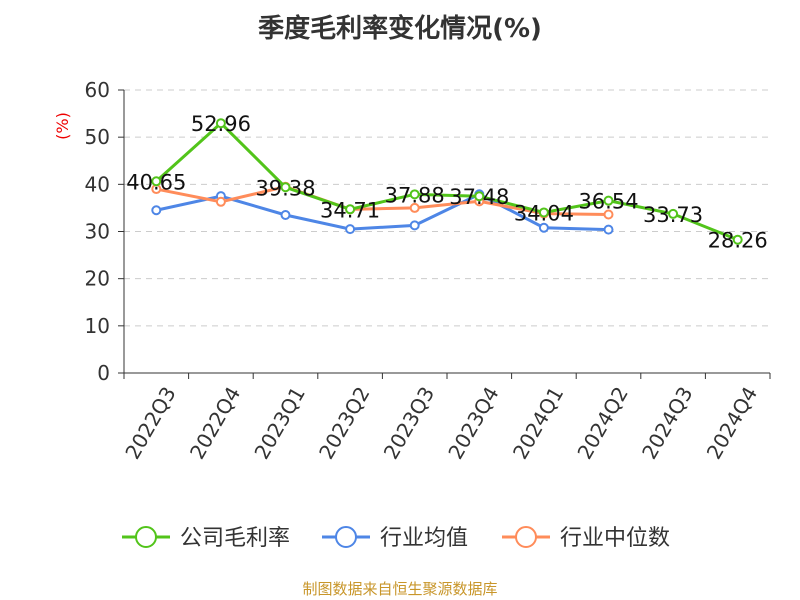 The image size is (800, 600). I want to click on y-tick-label: 30, so click(97, 232).